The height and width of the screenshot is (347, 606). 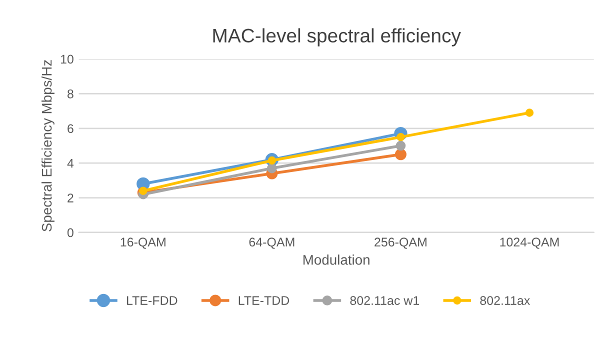 What do you see at coordinates (385, 300) in the screenshot?
I see `legend-label: 802.11ac w1` at bounding box center [385, 300].